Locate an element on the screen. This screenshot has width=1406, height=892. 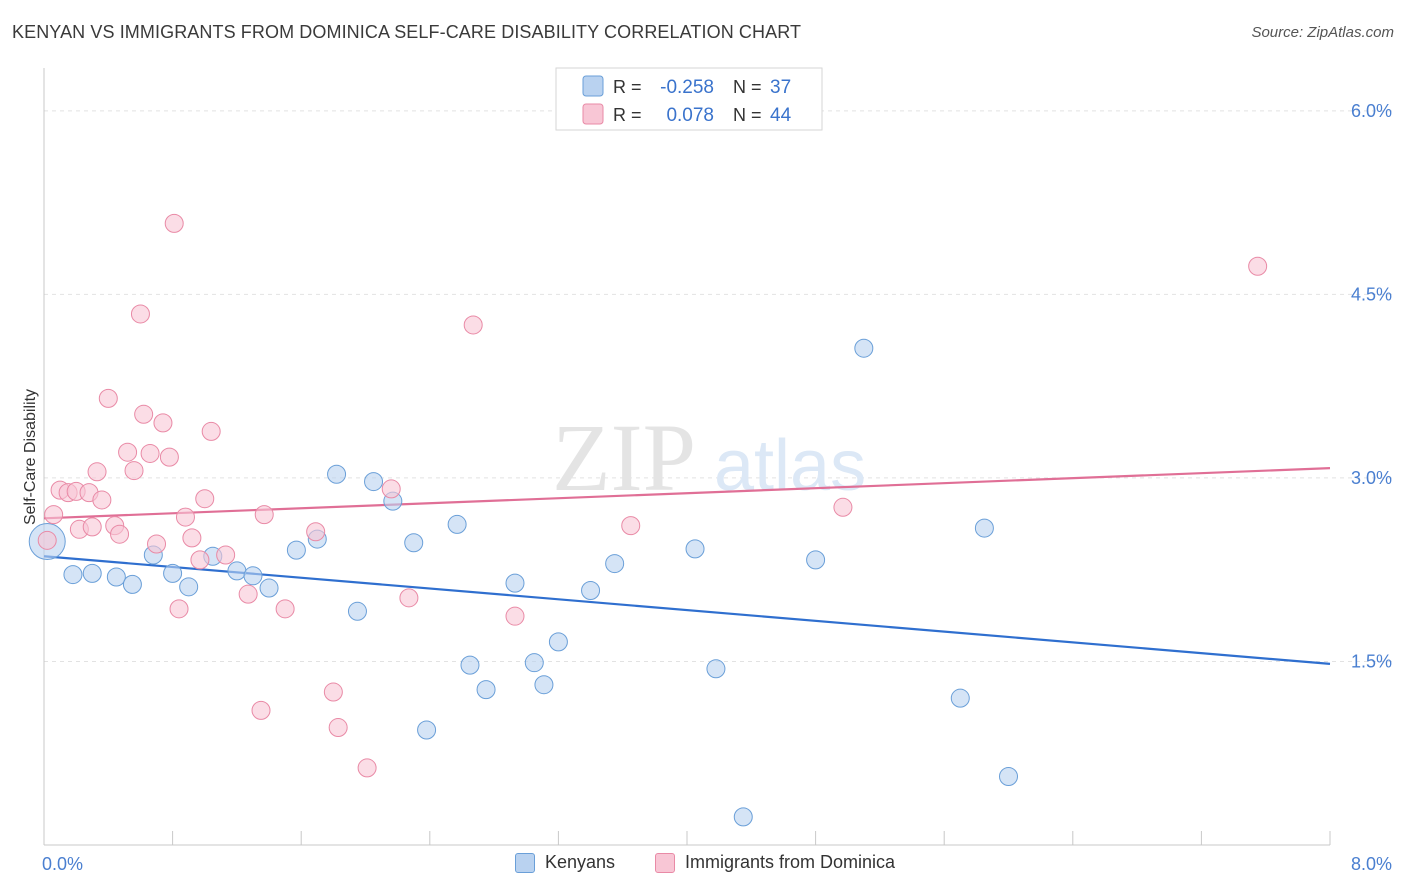
legend-item-kenyans: Kenyans is located at coordinates (565, 862).